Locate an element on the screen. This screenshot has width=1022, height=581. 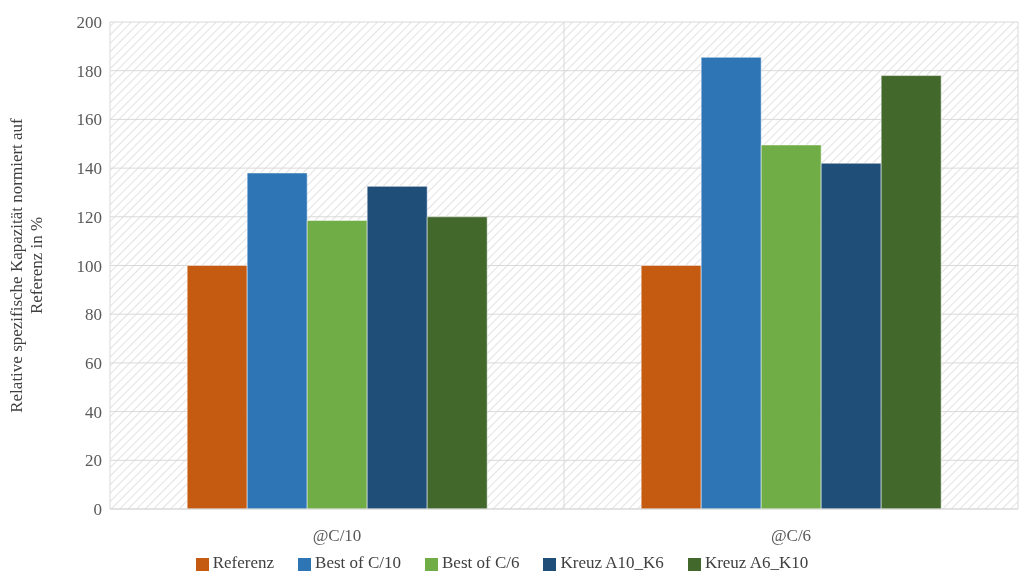
legend-label: Kreuz A10_K6 is located at coordinates (612, 562).